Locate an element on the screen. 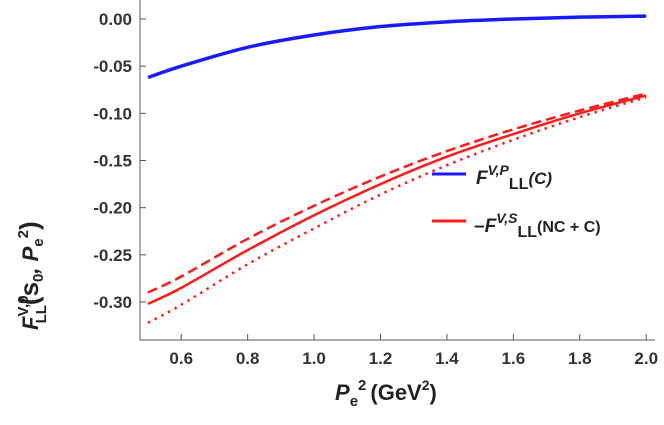  legend: FV,PLL(C) –FV,SLL(NC + C) is located at coordinates (516, 201).